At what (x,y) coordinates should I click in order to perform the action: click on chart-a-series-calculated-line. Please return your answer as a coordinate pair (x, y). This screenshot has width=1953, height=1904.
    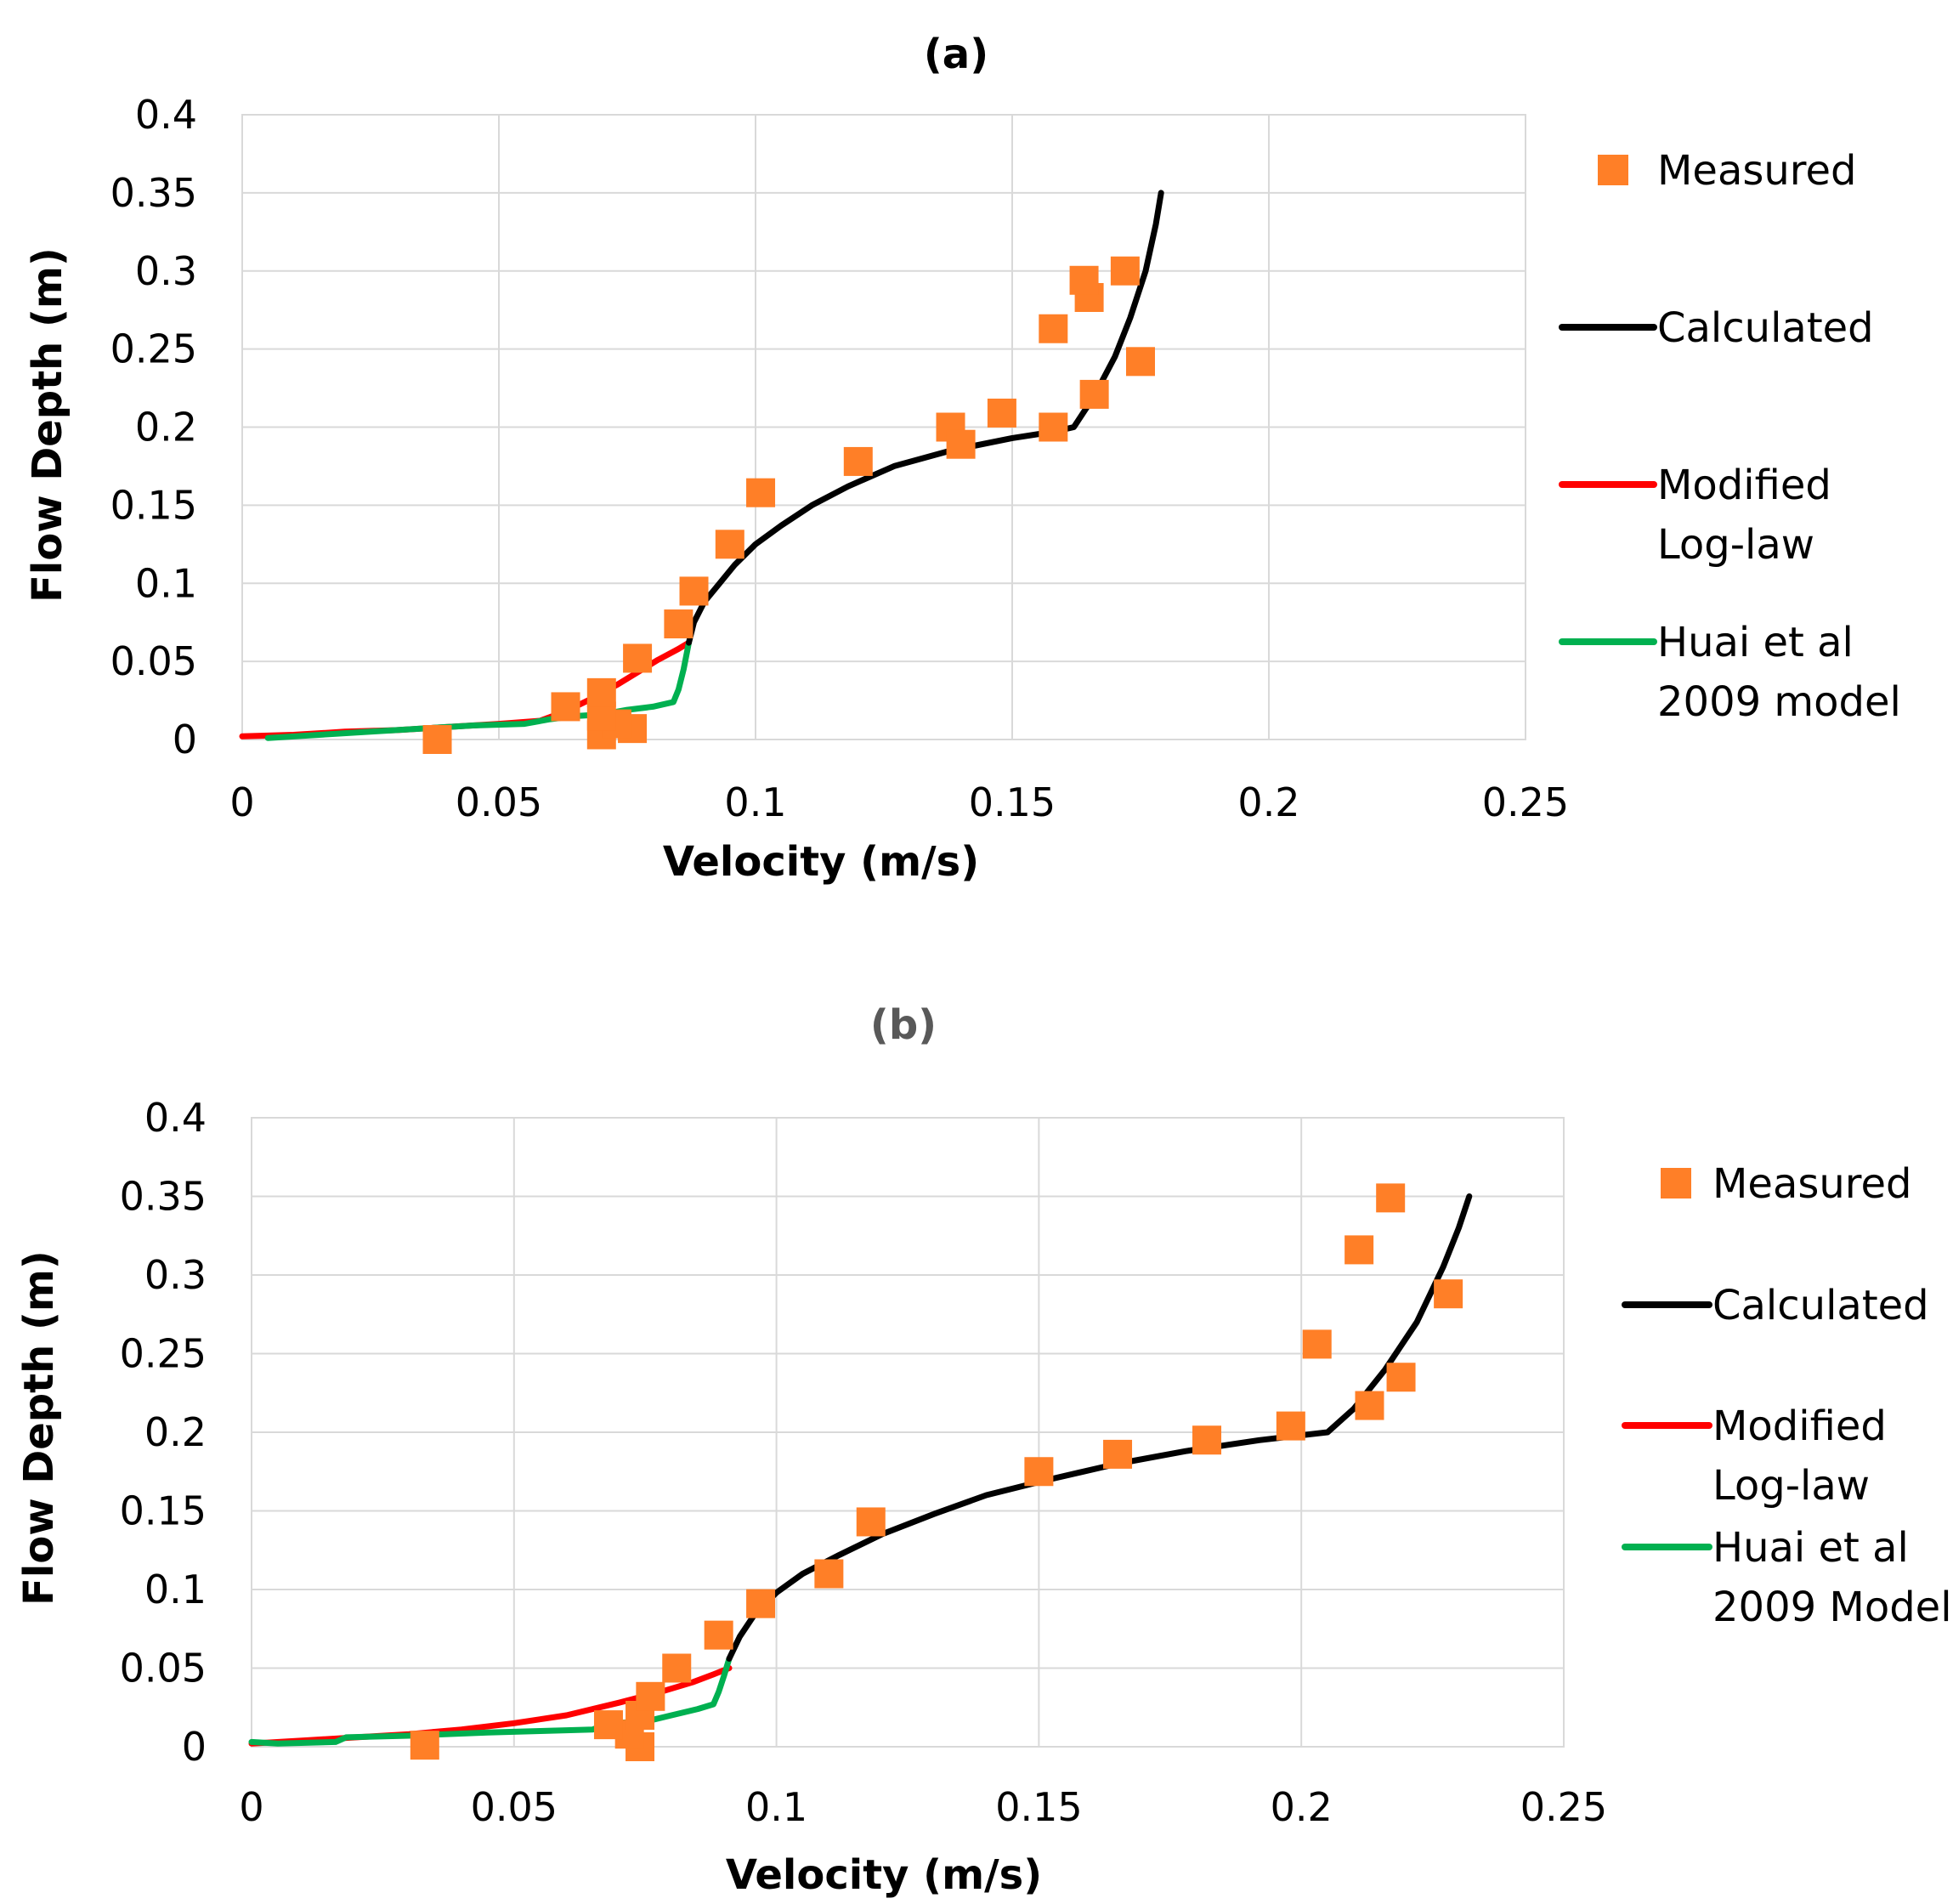
    Looking at the image, I should click on (925, 418).